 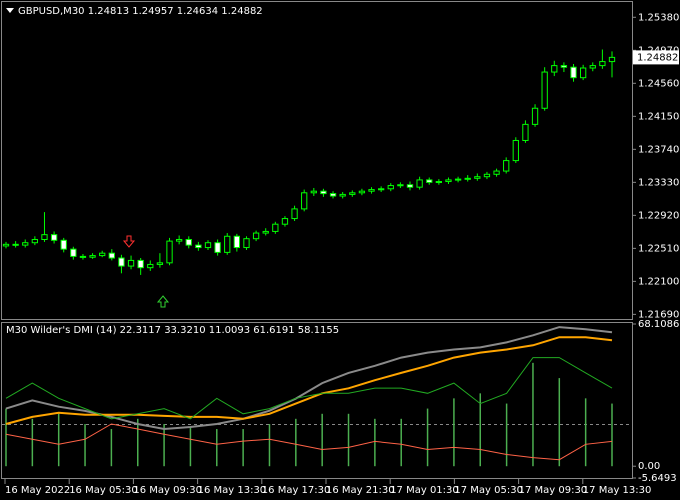 I want to click on x-tick-label: 16 May 17:30, so click(x=296, y=490).